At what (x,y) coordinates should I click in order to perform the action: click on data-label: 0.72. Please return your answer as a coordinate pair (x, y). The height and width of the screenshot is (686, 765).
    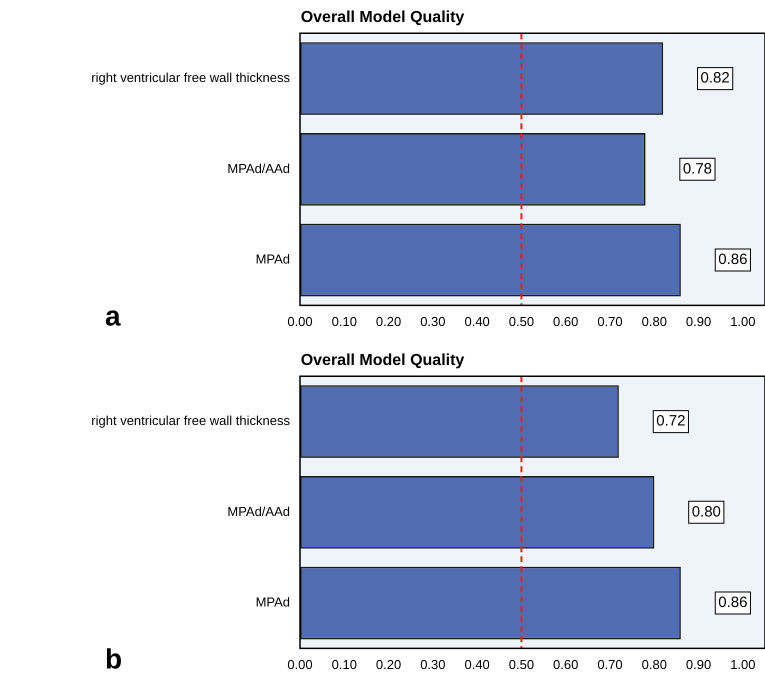
    Looking at the image, I should click on (671, 421).